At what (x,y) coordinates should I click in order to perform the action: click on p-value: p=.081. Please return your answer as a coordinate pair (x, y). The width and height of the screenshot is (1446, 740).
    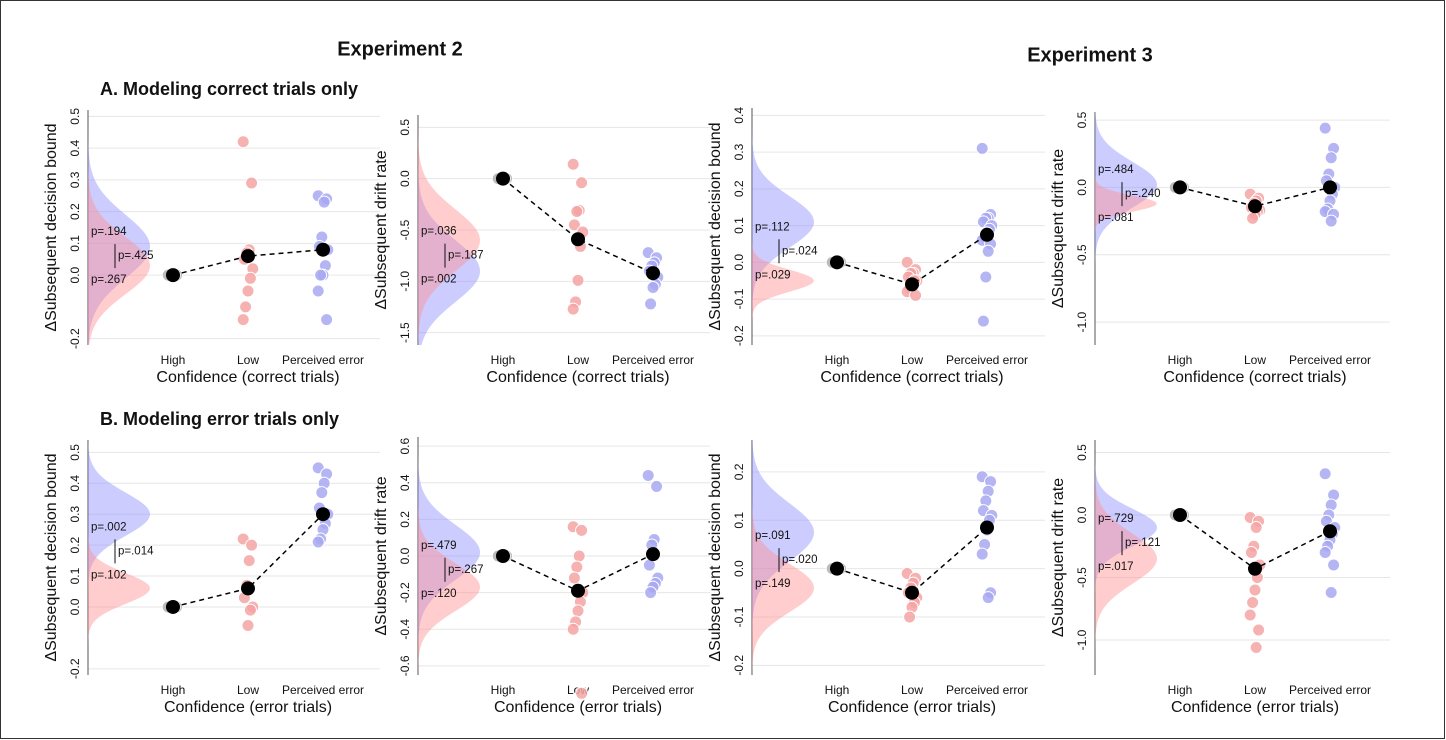
    Looking at the image, I should click on (1116, 218).